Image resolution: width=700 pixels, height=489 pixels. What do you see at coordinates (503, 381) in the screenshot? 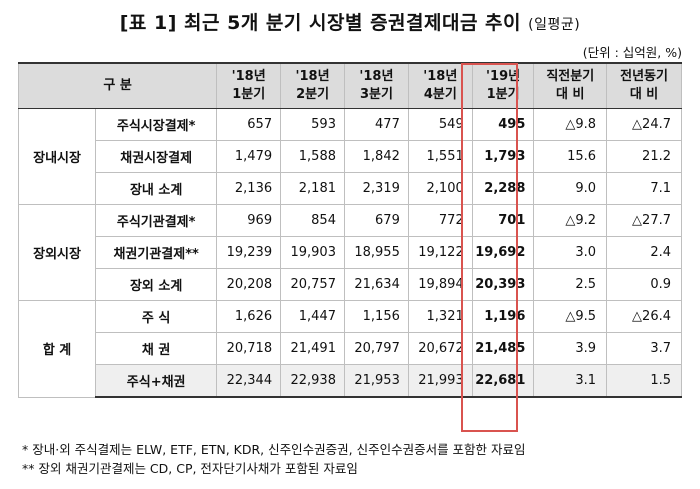
I see `cell-value: 22,681` at bounding box center [503, 381].